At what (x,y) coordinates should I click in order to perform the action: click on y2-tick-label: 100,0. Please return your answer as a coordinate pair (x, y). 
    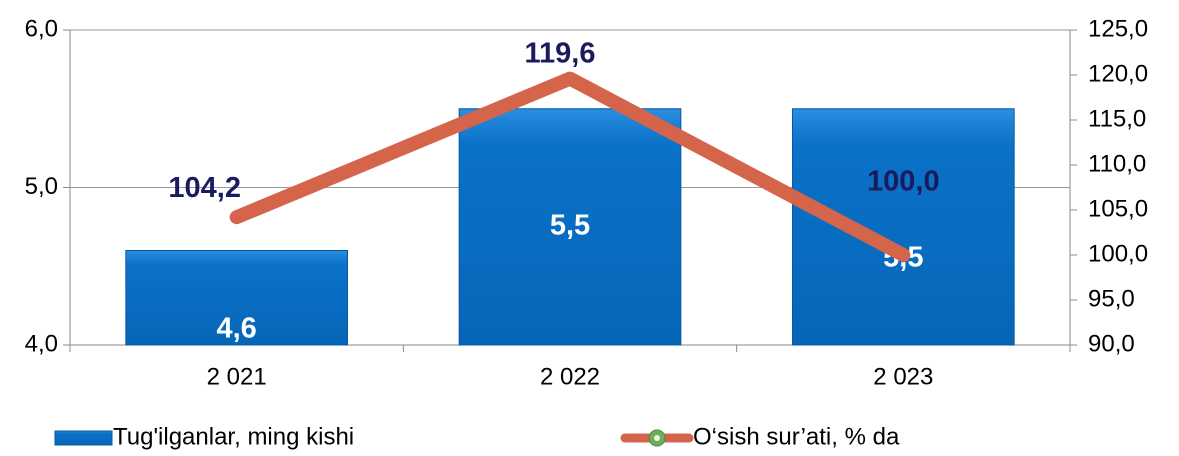
    Looking at the image, I should click on (1118, 253).